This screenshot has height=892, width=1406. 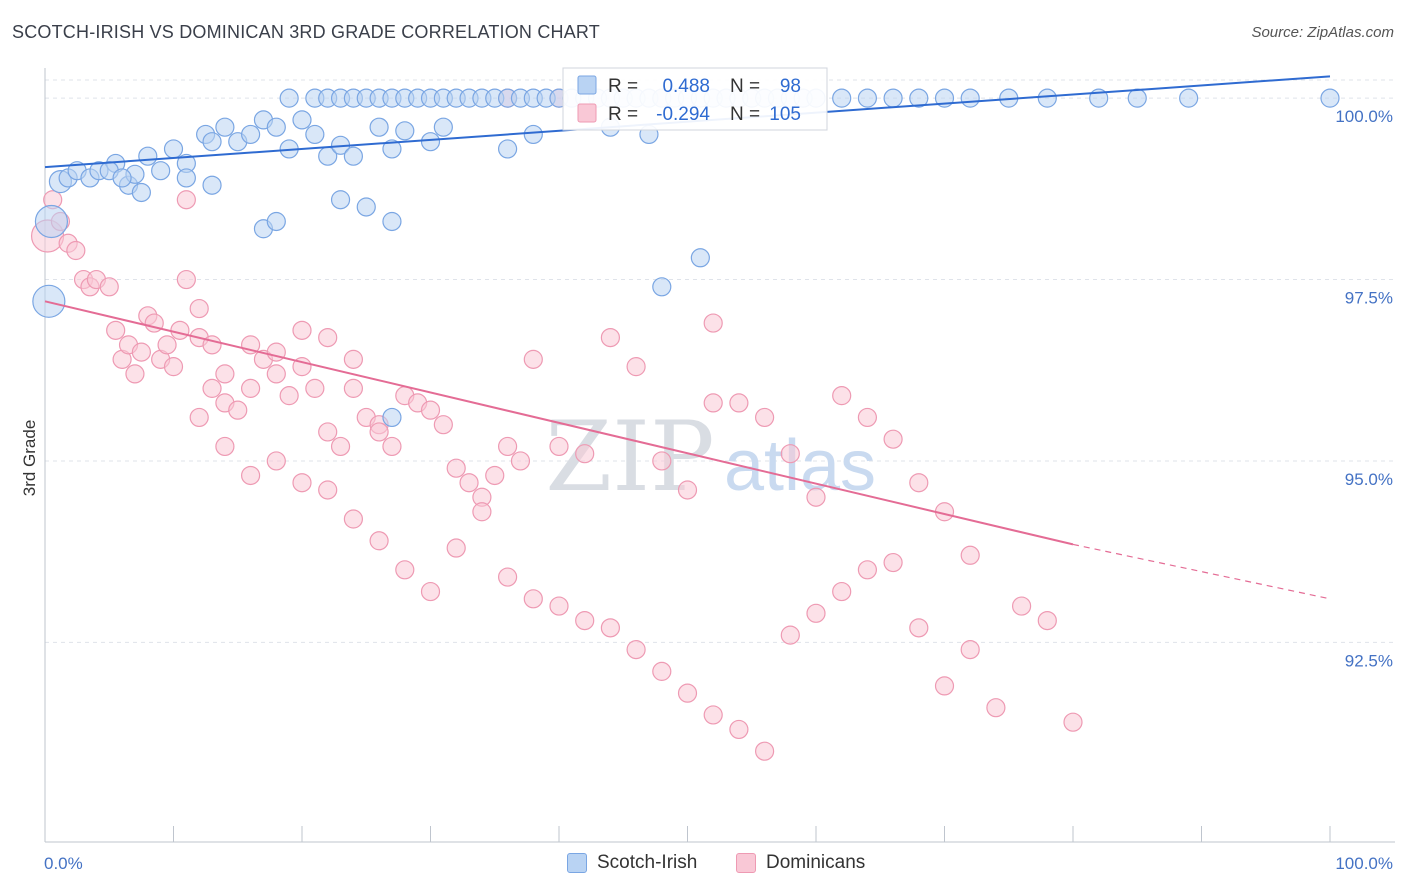 I want to click on x-tick-label: 100.0%, so click(x=1364, y=863).